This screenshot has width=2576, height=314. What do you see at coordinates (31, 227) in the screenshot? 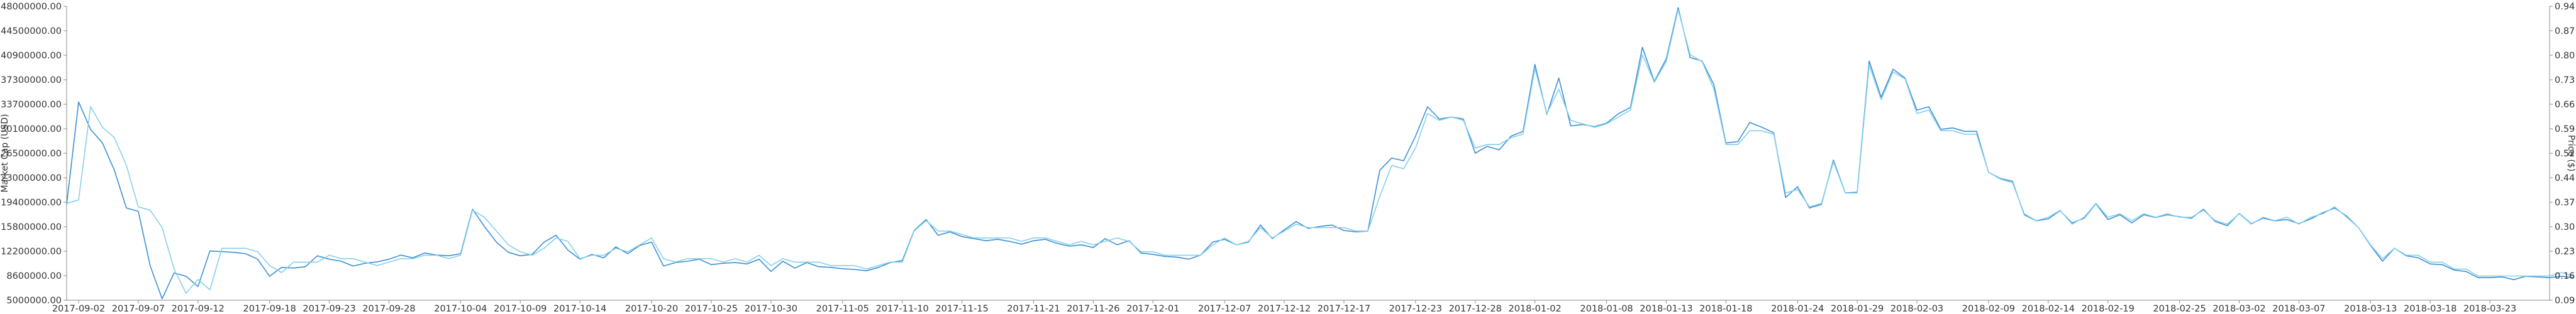
I see `left-tick-label: 15800000.00` at bounding box center [31, 227].